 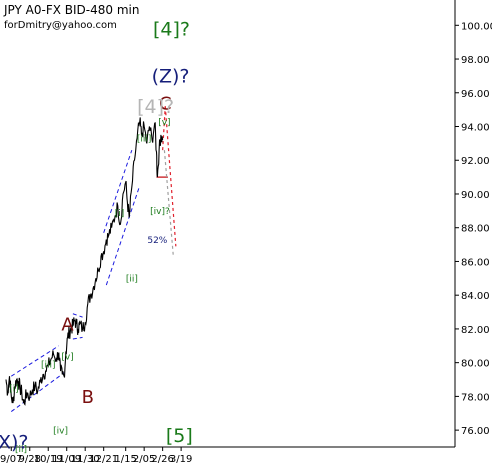 What do you see at coordinates (162, 459) in the screenshot?
I see `x-tick-label: 2/26` at bounding box center [162, 459].